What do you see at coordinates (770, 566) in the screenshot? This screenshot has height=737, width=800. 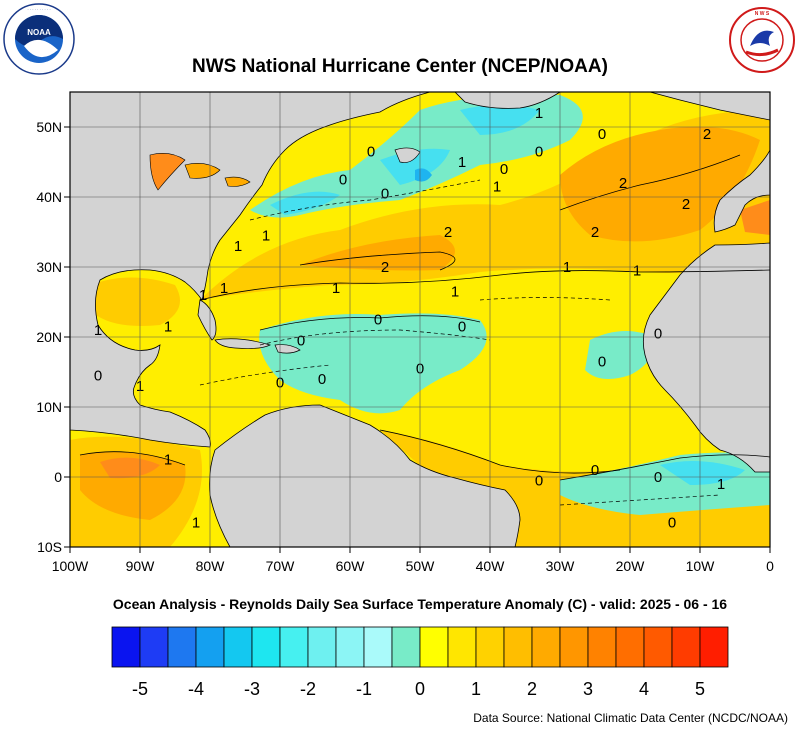 I see `lon-tick-label: 0` at bounding box center [770, 566].